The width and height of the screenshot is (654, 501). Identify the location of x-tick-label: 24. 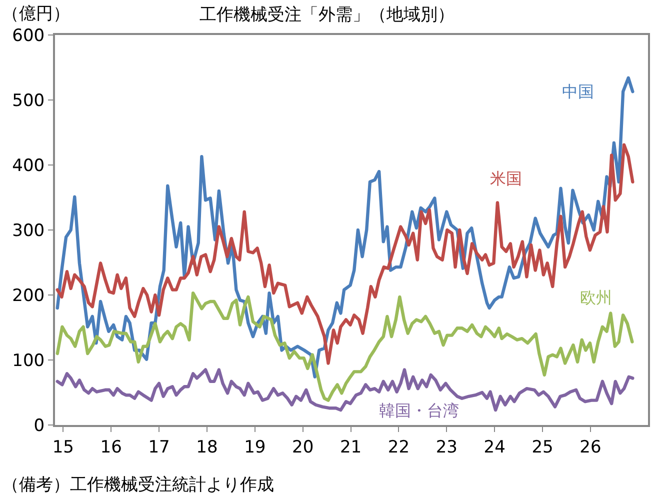
(495, 447).